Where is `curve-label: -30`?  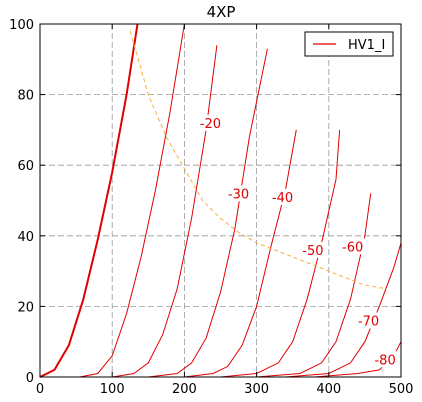 curve-label: -30 is located at coordinates (238, 194).